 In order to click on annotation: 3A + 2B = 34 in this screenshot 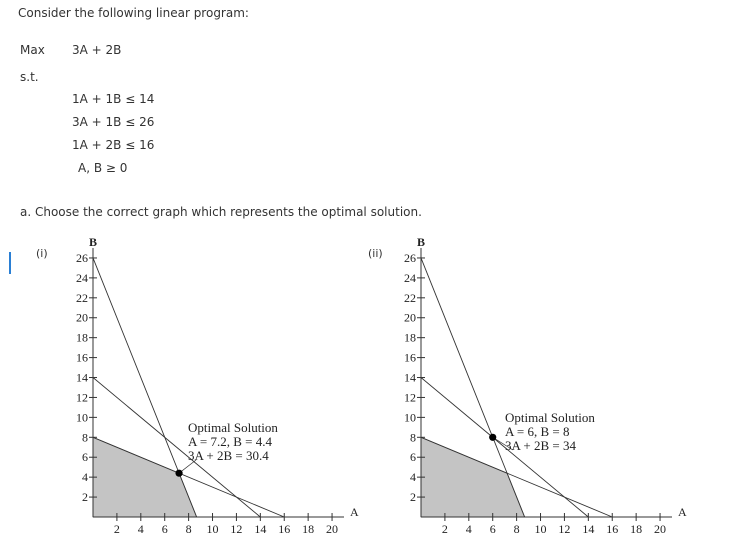, I will do `click(541, 445)`.